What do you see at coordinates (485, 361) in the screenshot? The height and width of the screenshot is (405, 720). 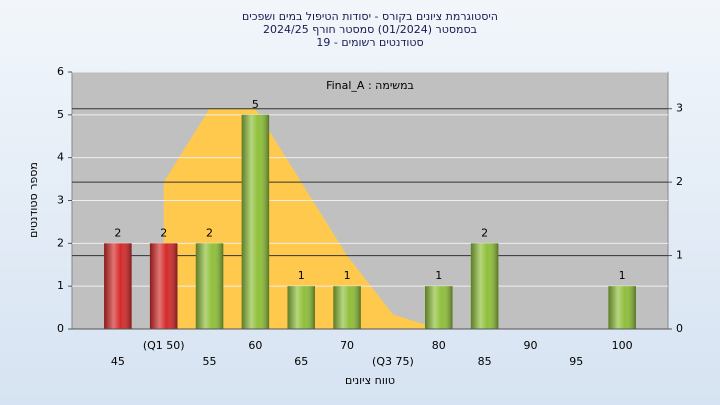 I see `x-tick-label: 85` at bounding box center [485, 361].